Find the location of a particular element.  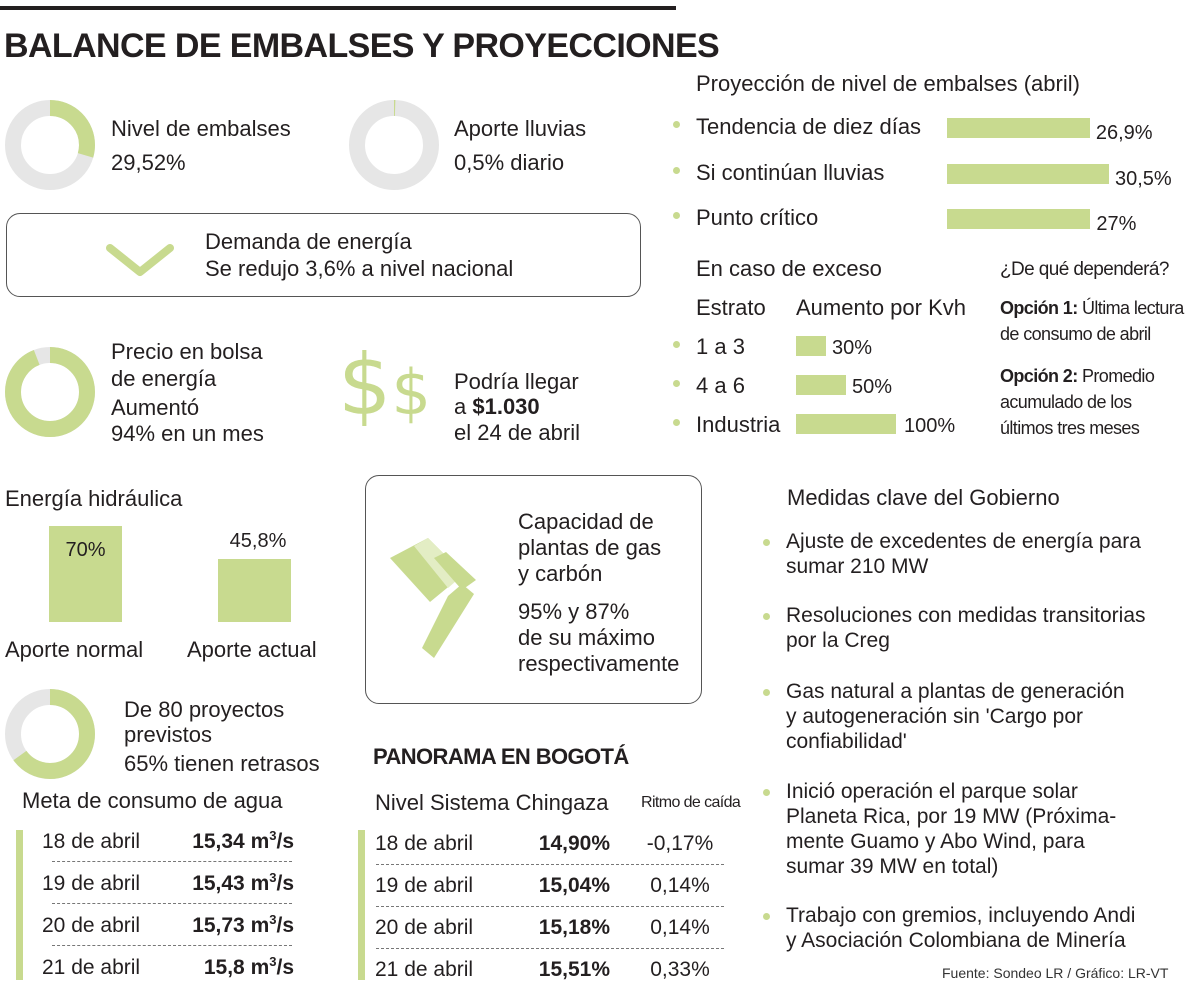

lluvias-value: 0,5% diario is located at coordinates (509, 162).